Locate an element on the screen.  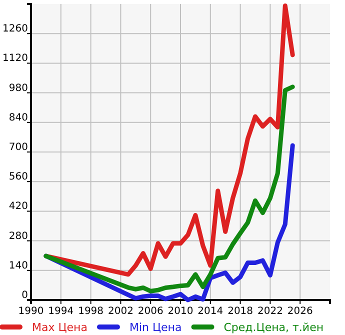
x-tick-label: 1990 is located at coordinates (31, 312).